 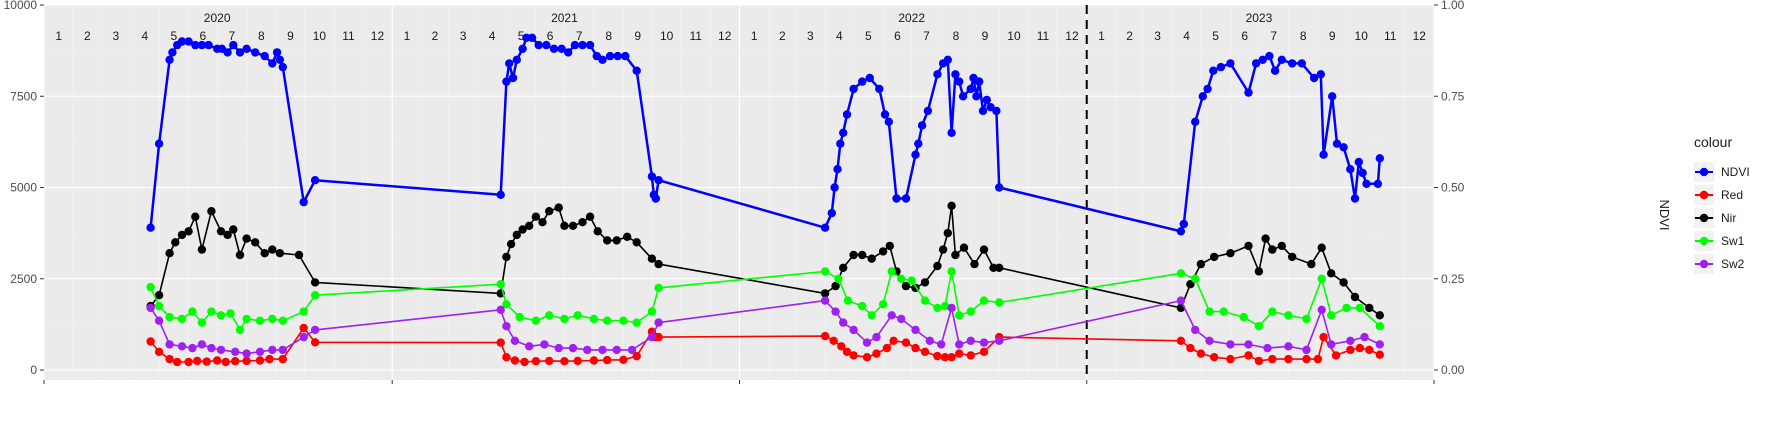 I want to click on legend-label-red: Red, so click(x=1732, y=195).